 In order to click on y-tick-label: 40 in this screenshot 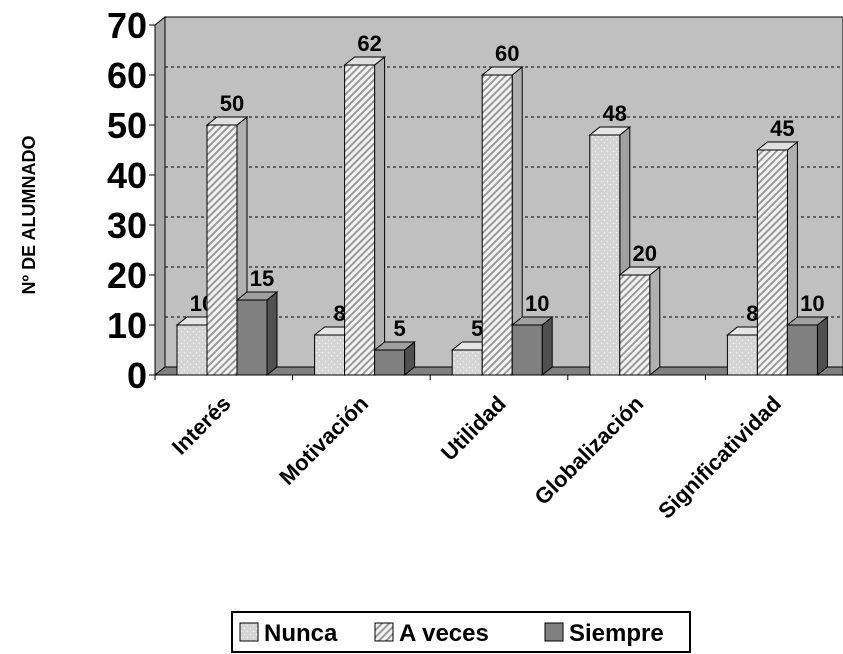, I will do `click(127, 175)`.